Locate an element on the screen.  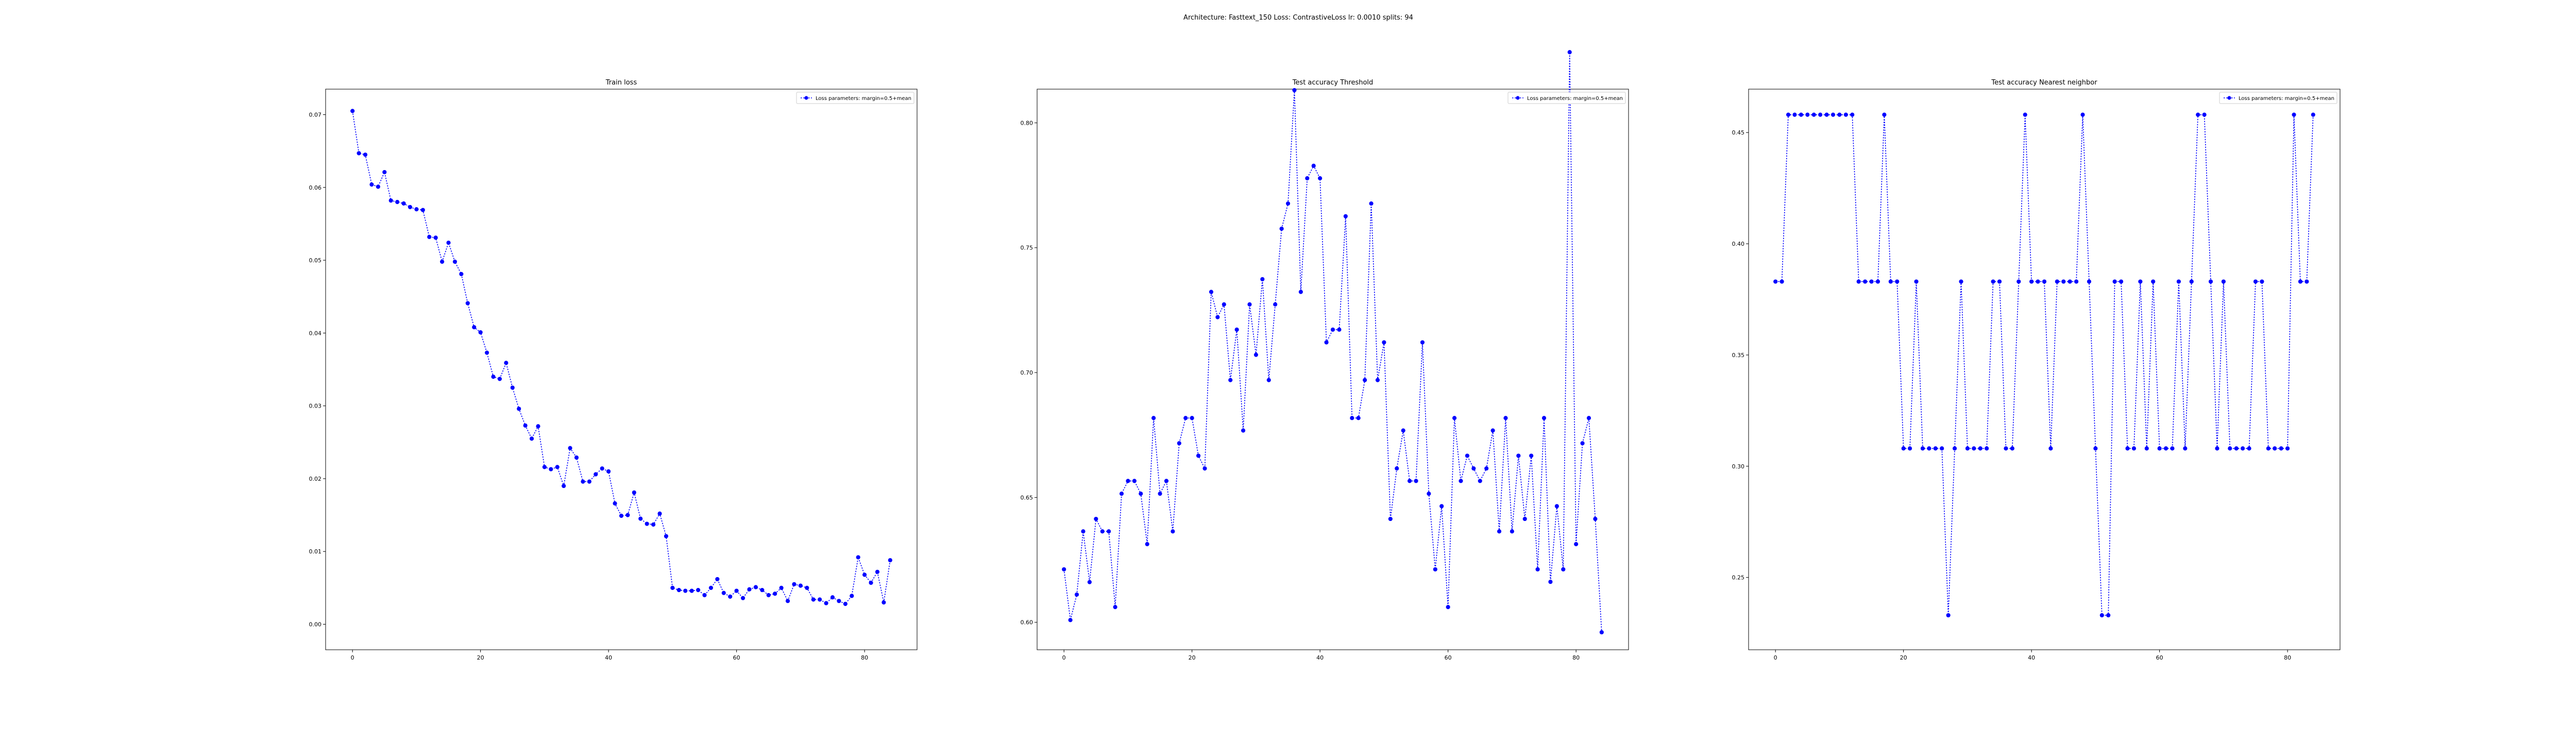
legend-box is located at coordinates (855, 98).